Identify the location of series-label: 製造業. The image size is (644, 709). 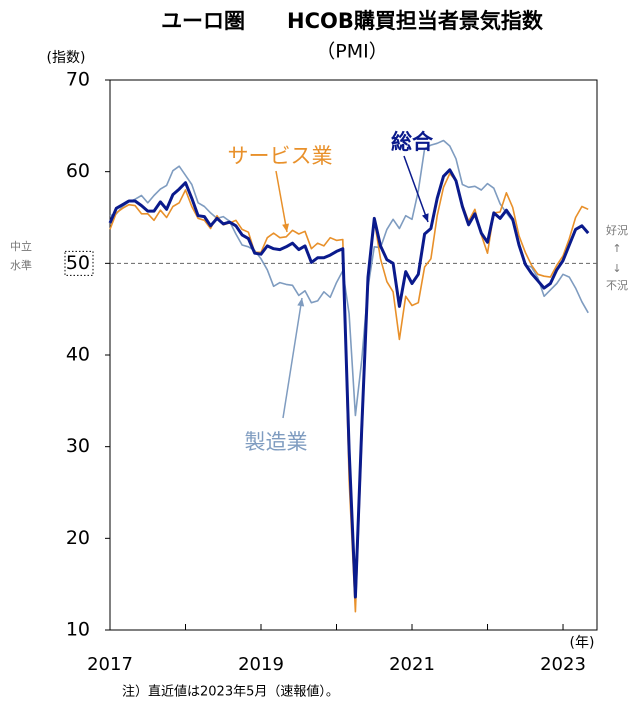
(276, 442).